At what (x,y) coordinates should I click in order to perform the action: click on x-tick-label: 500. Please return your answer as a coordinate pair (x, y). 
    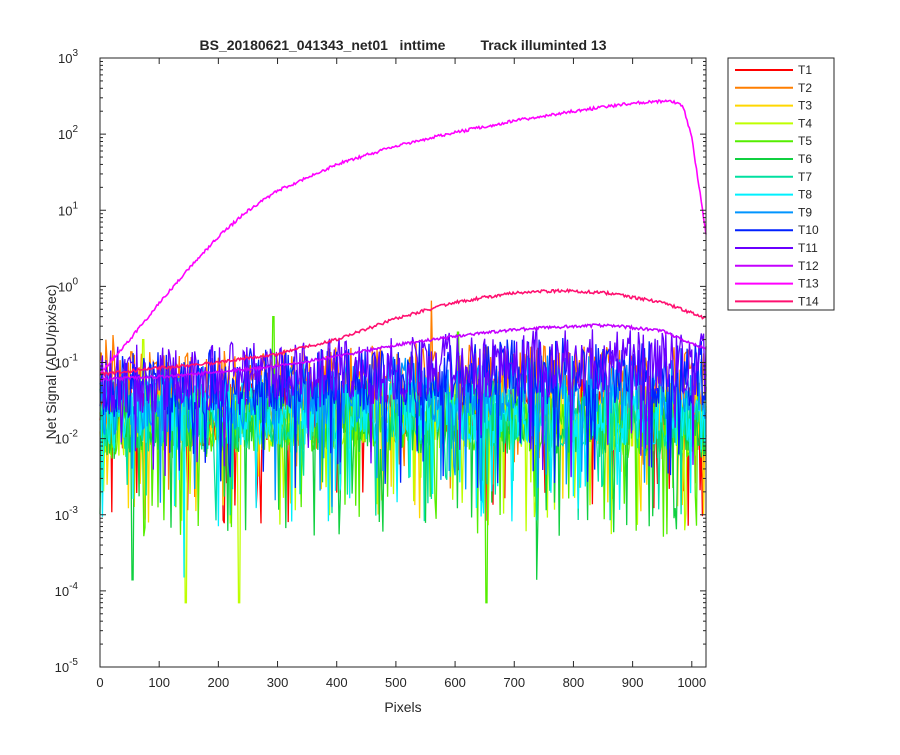
    Looking at the image, I should click on (396, 682).